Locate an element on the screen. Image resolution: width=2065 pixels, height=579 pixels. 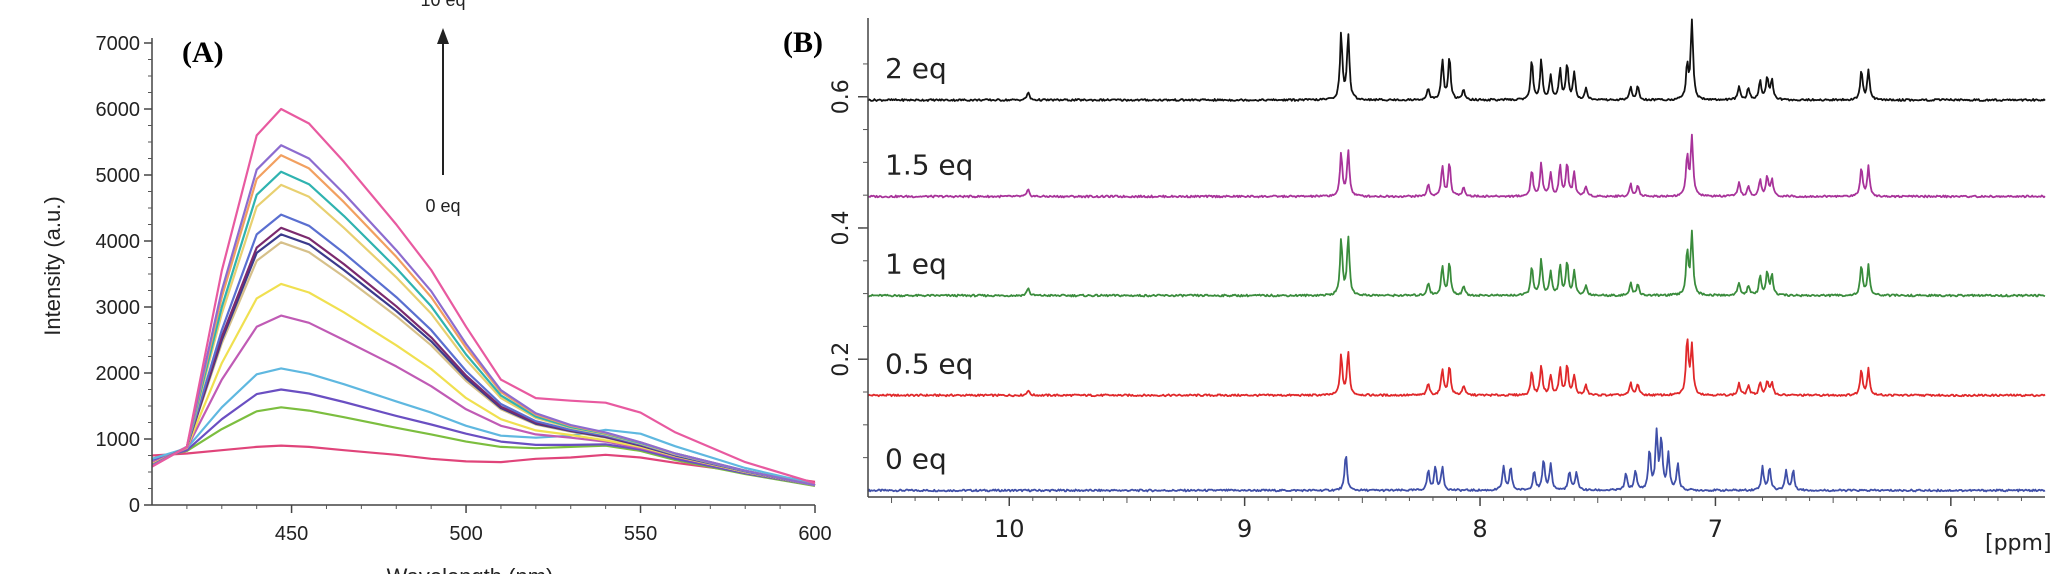
x-tick-label: 450 is located at coordinates (291, 534).